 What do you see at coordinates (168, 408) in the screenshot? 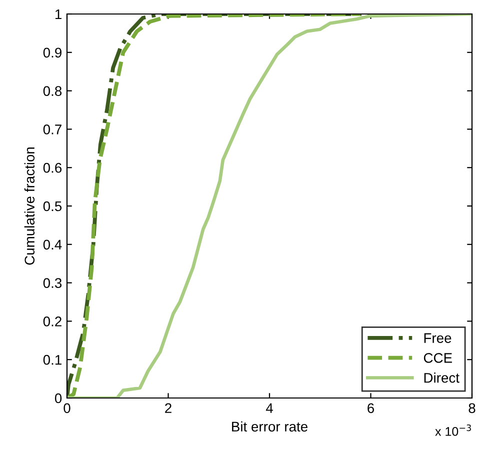
I see `x-tick-label: 2` at bounding box center [168, 408].